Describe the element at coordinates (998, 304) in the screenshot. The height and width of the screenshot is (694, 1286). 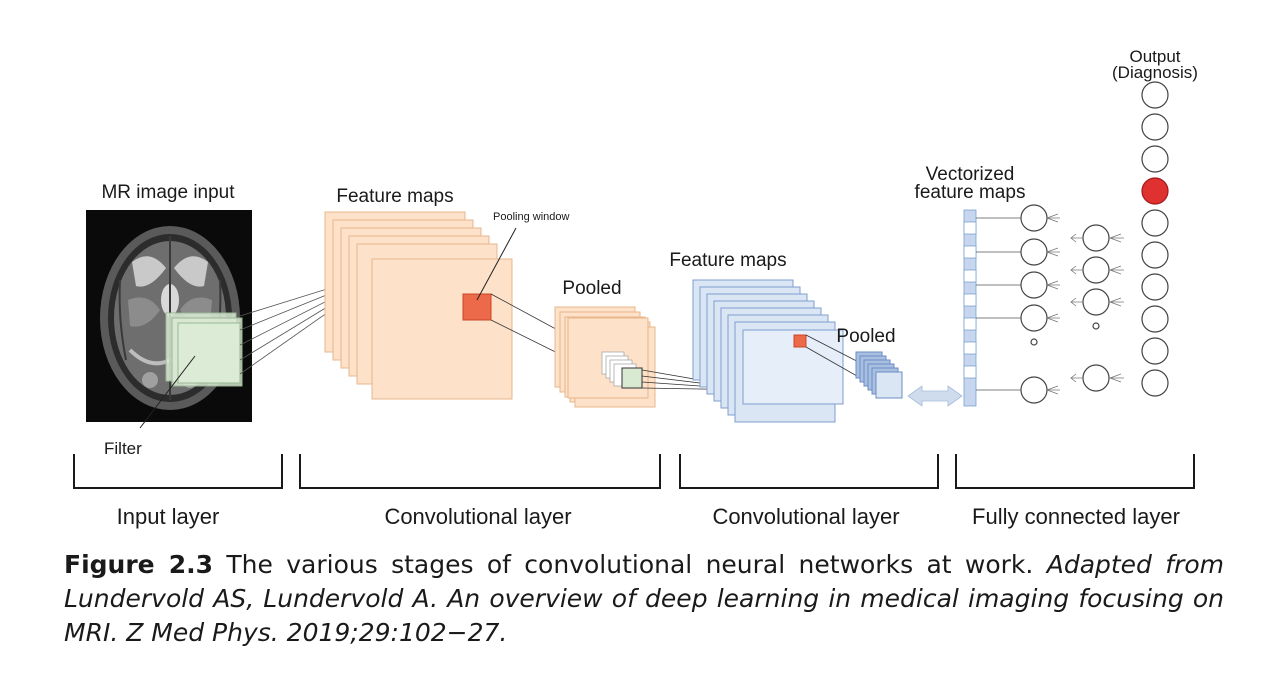
I see `fc-1-input-lines` at that location.